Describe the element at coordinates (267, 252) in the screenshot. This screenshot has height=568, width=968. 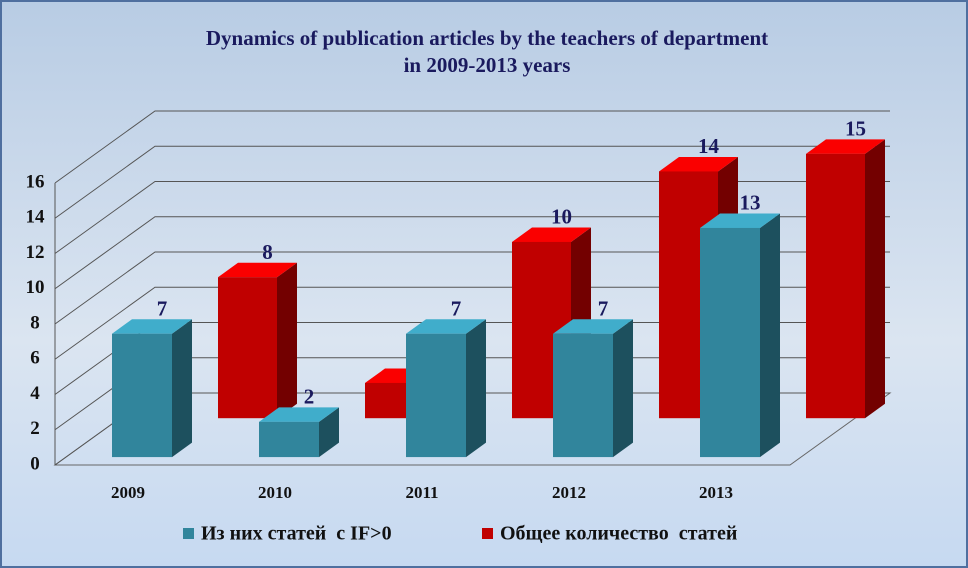
I see `value-label: 8` at that location.